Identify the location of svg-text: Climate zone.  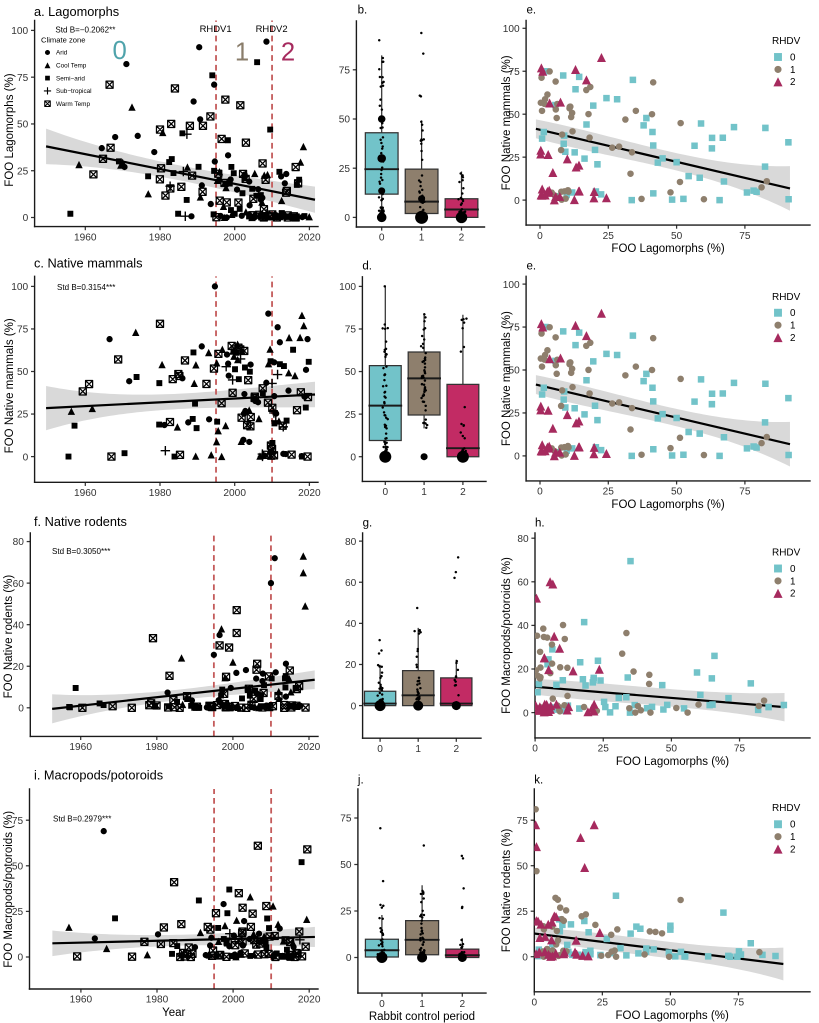
(63, 40).